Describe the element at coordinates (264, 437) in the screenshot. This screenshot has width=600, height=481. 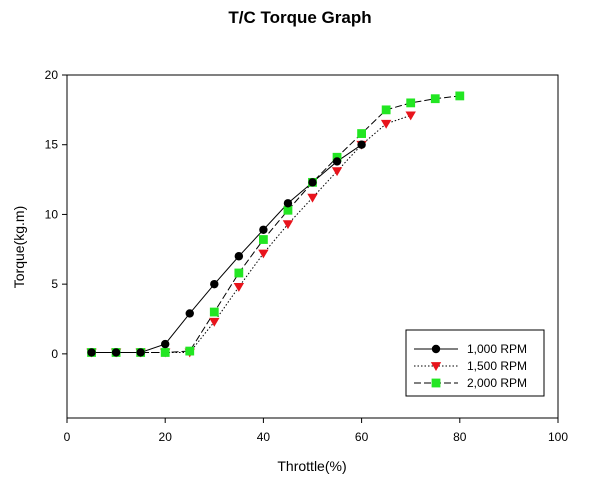
I see `x-tick-label: 40` at that location.